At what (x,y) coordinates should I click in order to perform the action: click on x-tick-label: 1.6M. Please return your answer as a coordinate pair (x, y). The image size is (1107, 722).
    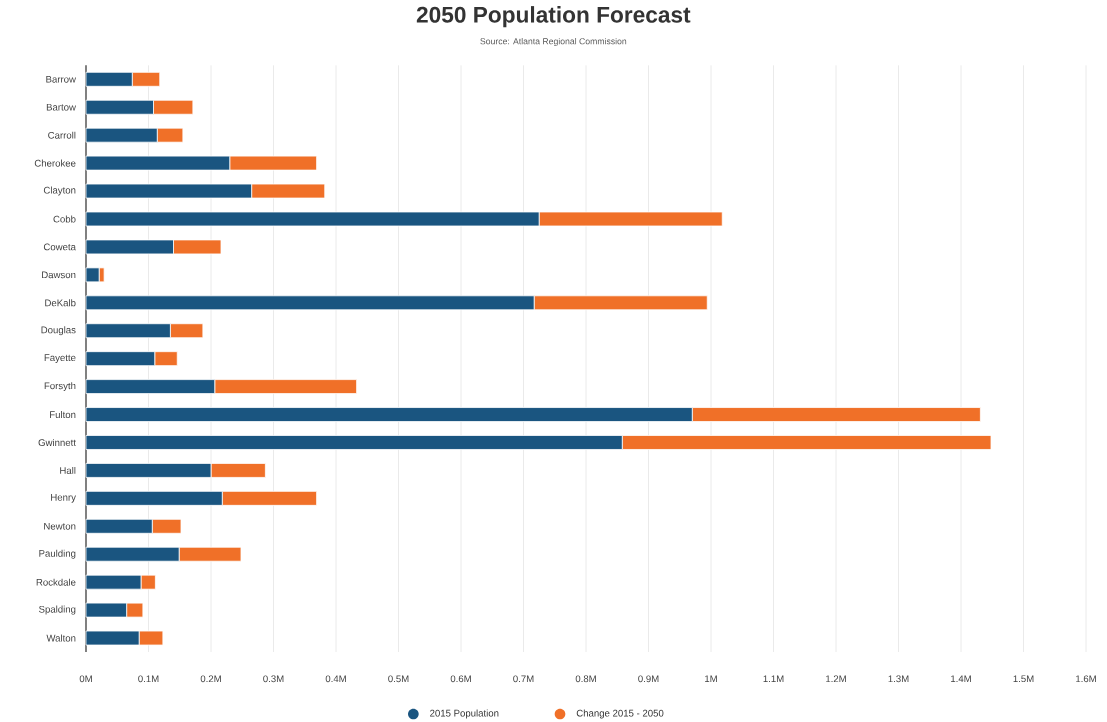
    Looking at the image, I should click on (1086, 679).